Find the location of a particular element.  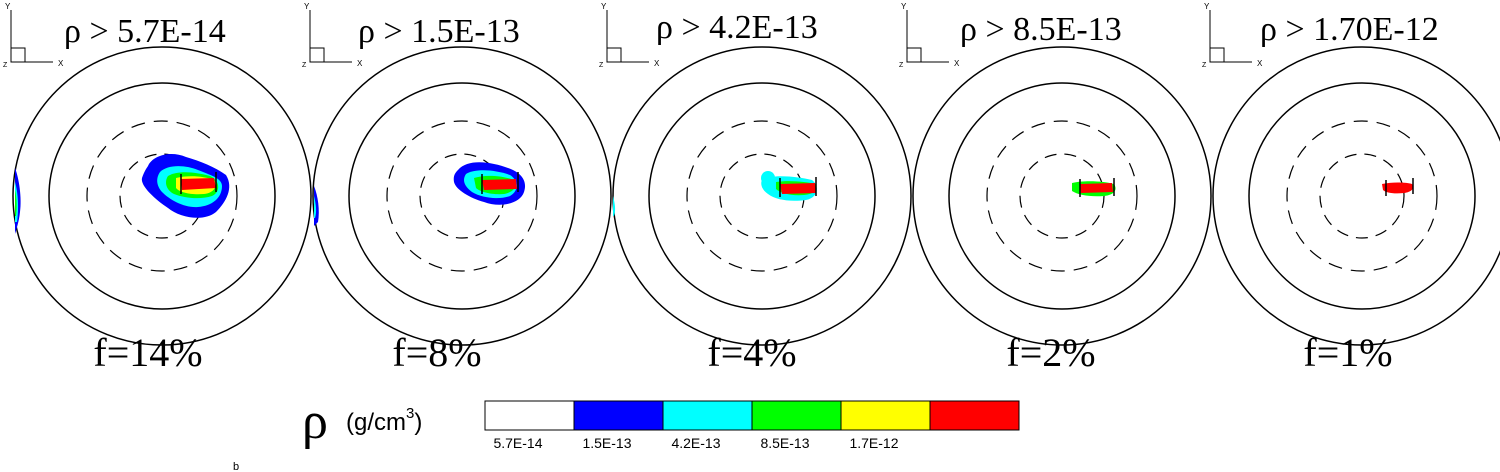

colorbar-tick-label: 8.5E-13 is located at coordinates (784, 443).